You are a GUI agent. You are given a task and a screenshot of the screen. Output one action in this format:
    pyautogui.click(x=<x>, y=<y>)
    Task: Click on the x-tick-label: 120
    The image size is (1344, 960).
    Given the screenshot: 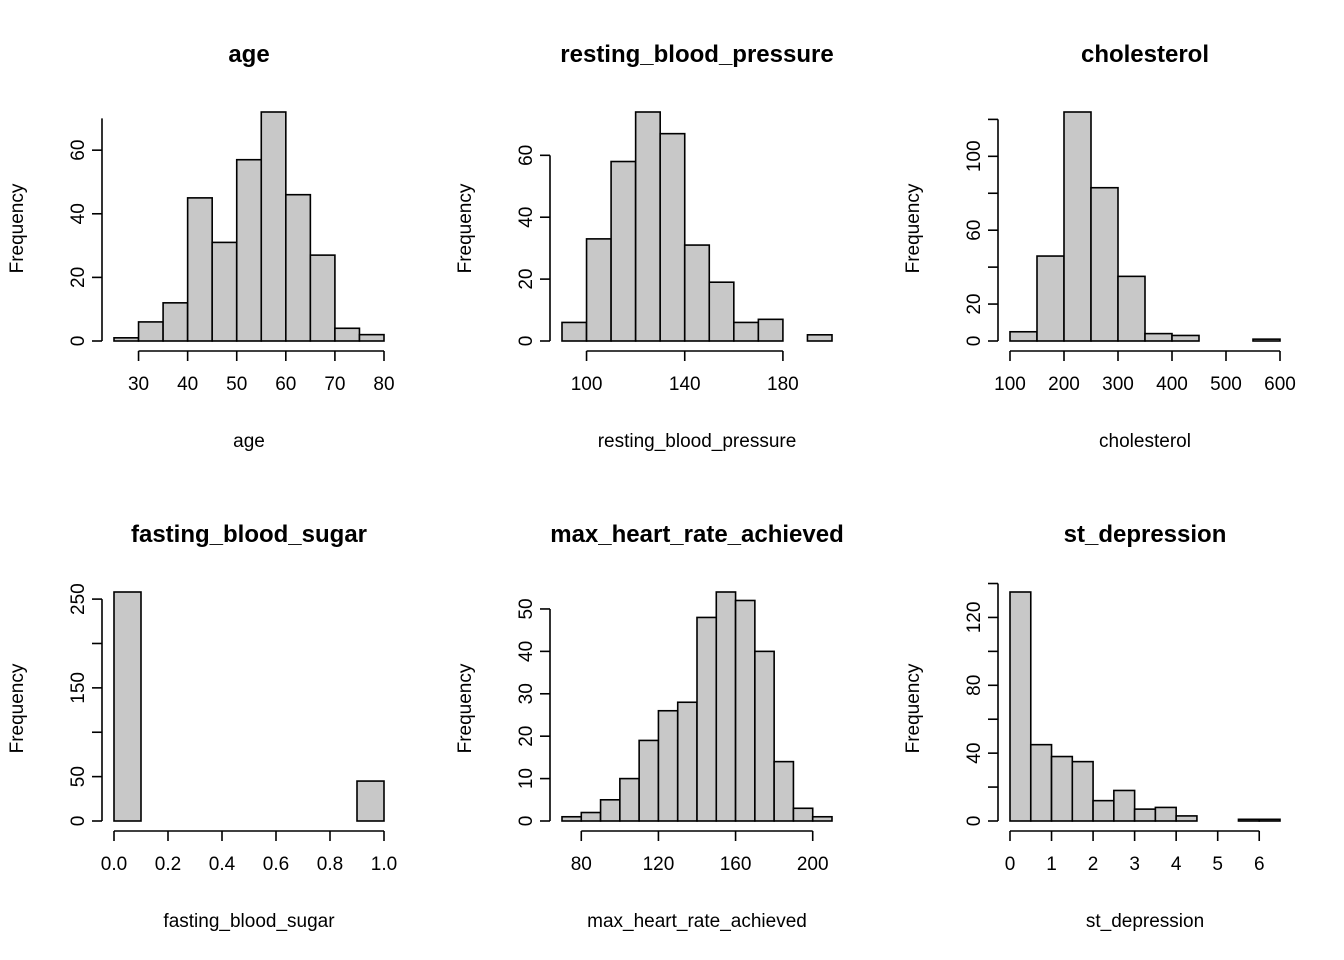 What is the action you would take?
    pyautogui.click(x=659, y=864)
    